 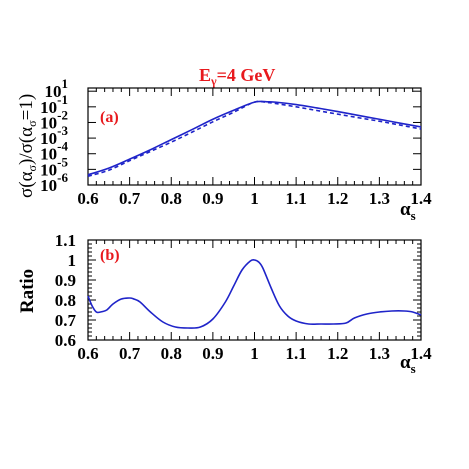 I want to click on title-rest: =4 GeV, so click(x=246, y=75).